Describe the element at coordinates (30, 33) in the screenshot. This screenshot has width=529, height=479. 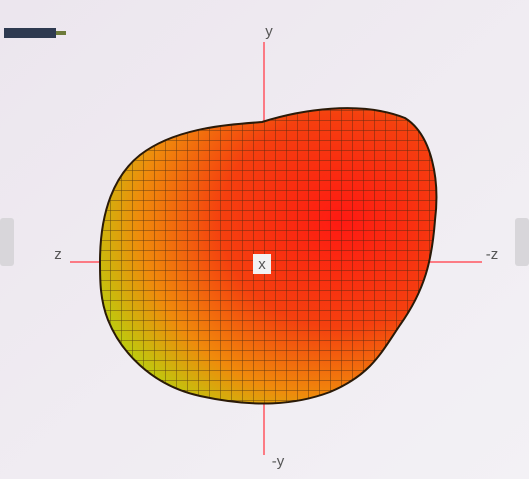
I see `toolbar-bar` at that location.